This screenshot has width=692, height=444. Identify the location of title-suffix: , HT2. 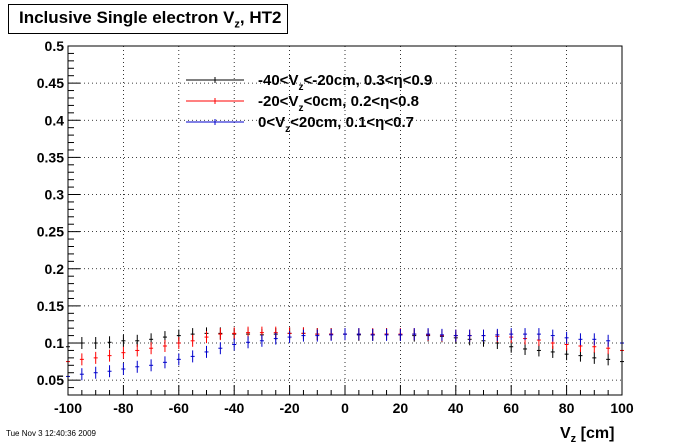
(260, 17).